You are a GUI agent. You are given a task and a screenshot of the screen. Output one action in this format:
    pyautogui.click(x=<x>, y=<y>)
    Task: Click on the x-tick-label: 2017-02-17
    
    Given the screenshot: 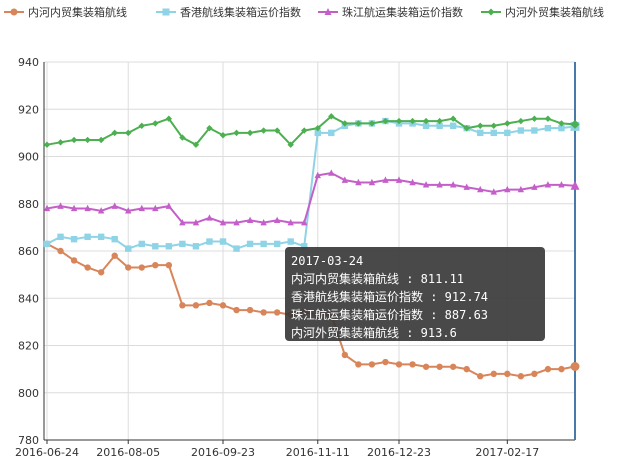 What is the action you would take?
    pyautogui.click(x=507, y=452)
    